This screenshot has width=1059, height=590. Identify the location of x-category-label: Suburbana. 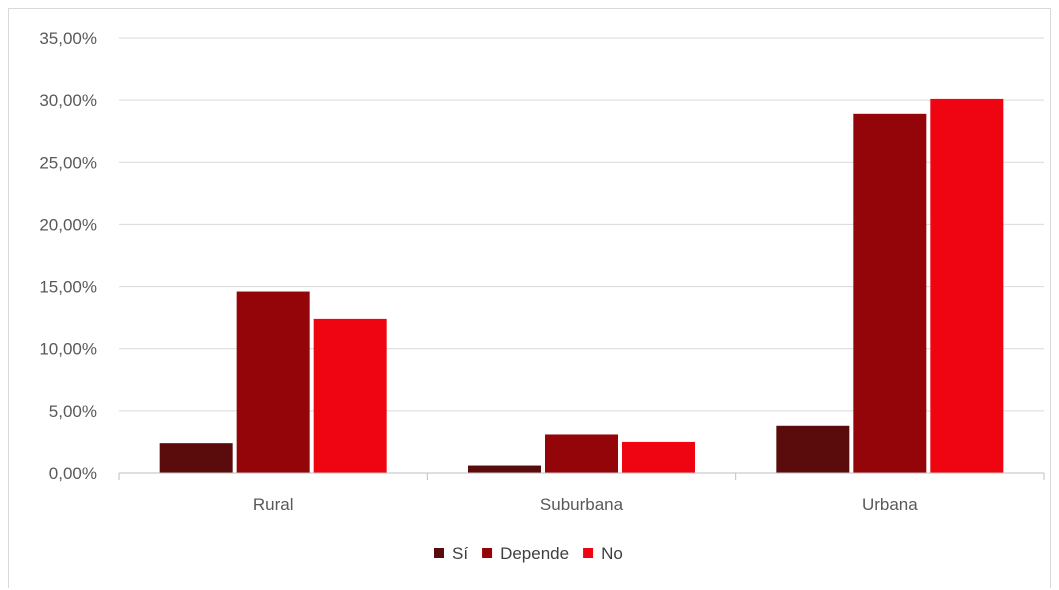
(582, 504).